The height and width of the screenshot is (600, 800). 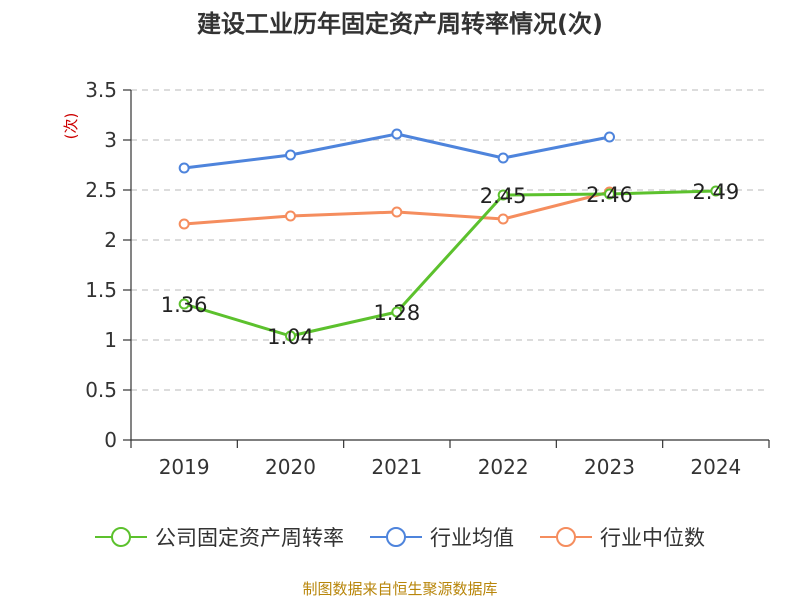 I want to click on point-company-2023, so click(x=609, y=194).